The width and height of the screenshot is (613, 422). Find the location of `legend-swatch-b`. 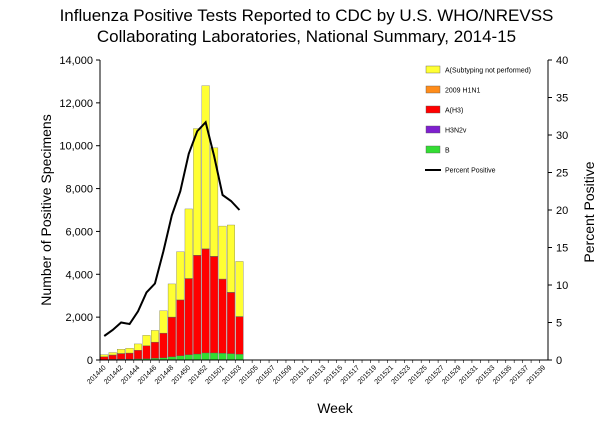

legend-swatch-b is located at coordinates (433, 149).